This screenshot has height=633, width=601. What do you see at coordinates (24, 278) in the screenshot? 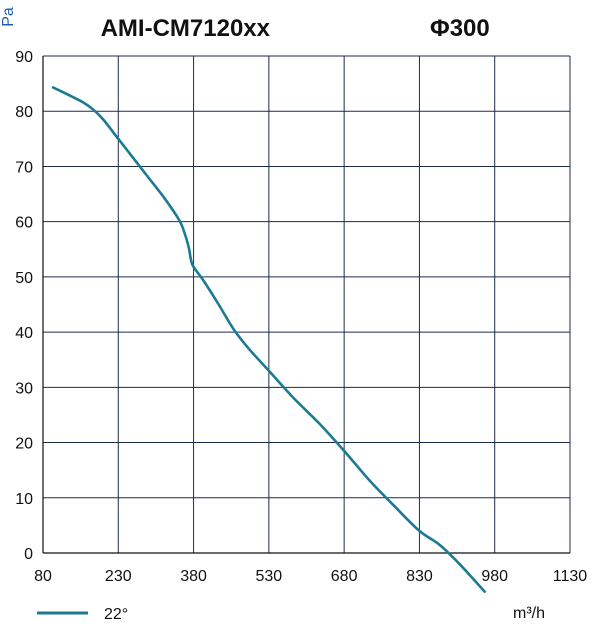
I see `y-tick-label-50: 50` at bounding box center [24, 278].